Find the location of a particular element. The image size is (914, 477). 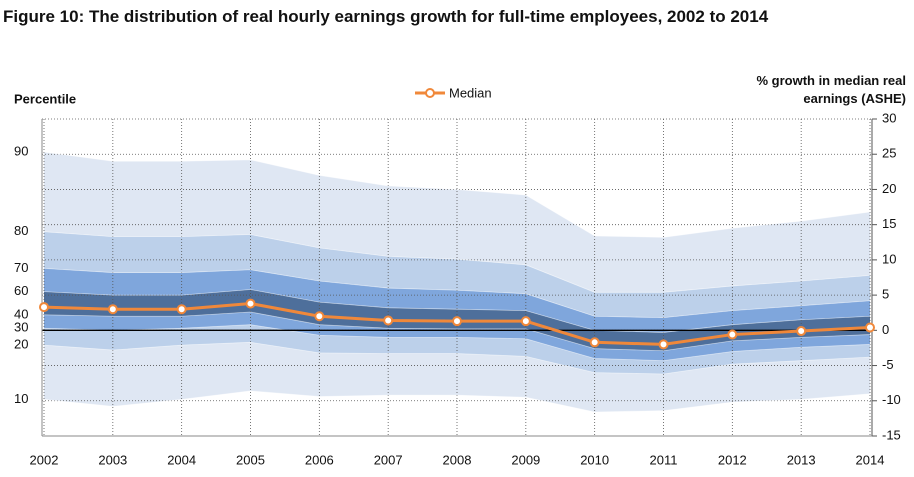

y-tick-label: 25 is located at coordinates (889, 153).